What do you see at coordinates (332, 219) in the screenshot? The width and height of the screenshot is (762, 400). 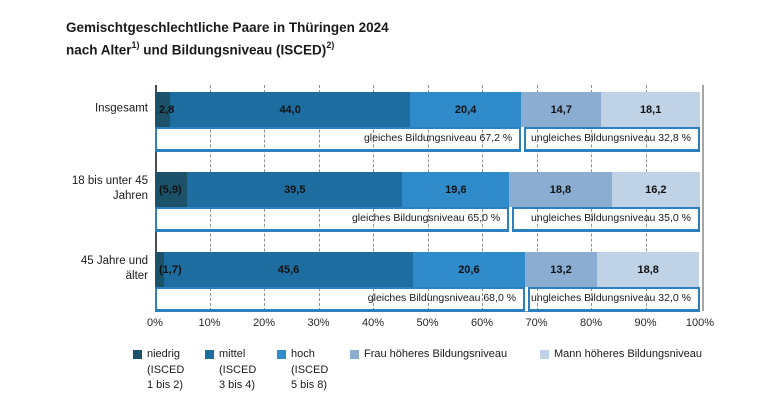 I see `gleiches-bildungsniveau-box: gleiches Bildungsniveau 65,0 %` at bounding box center [332, 219].